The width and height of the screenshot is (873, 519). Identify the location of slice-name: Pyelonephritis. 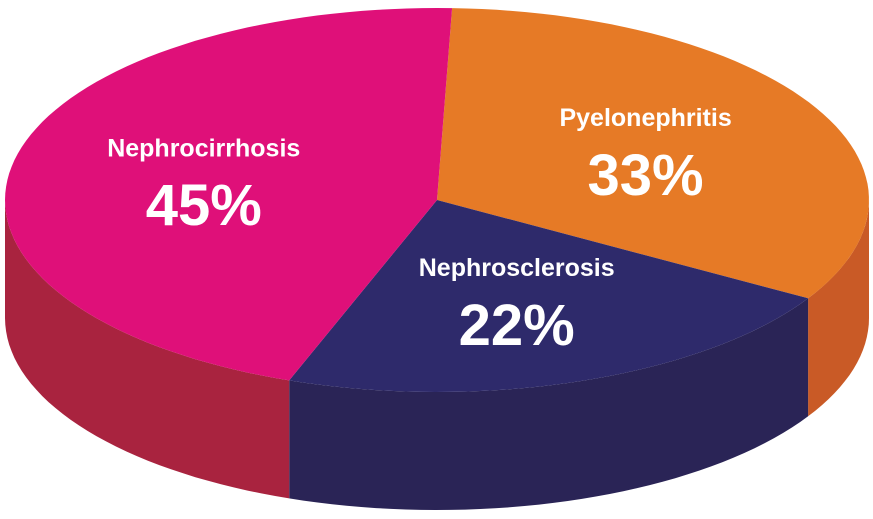
(645, 118).